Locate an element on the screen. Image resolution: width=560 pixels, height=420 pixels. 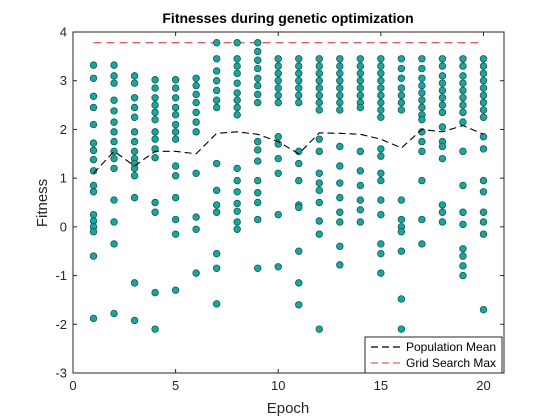
y-tick-label: -1 is located at coordinates (61, 275).